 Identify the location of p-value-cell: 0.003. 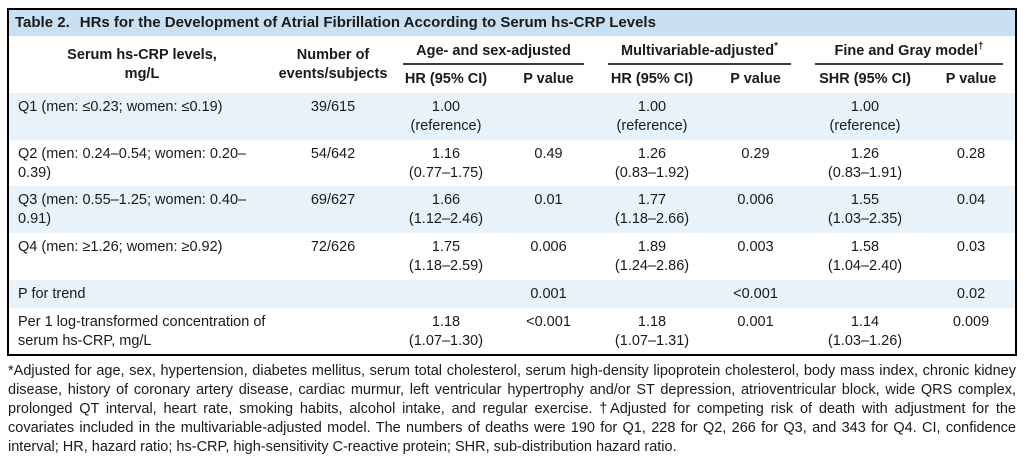
(755, 247).